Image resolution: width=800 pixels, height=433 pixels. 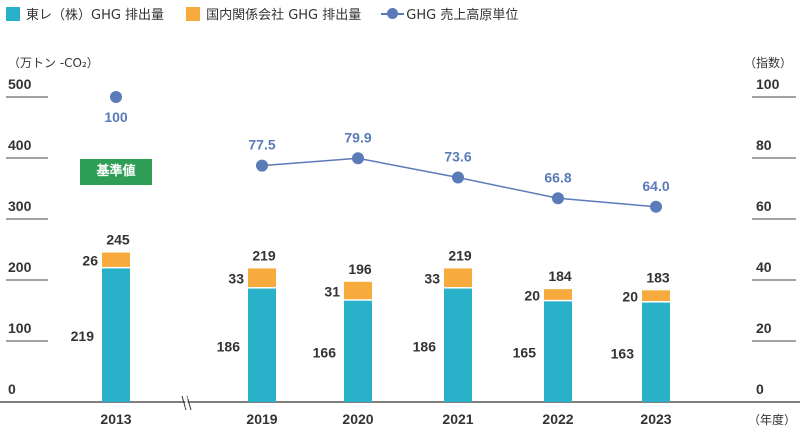 I want to click on legend-label-affiliates: 国内関係会社 GHG 排出量, so click(x=284, y=15).